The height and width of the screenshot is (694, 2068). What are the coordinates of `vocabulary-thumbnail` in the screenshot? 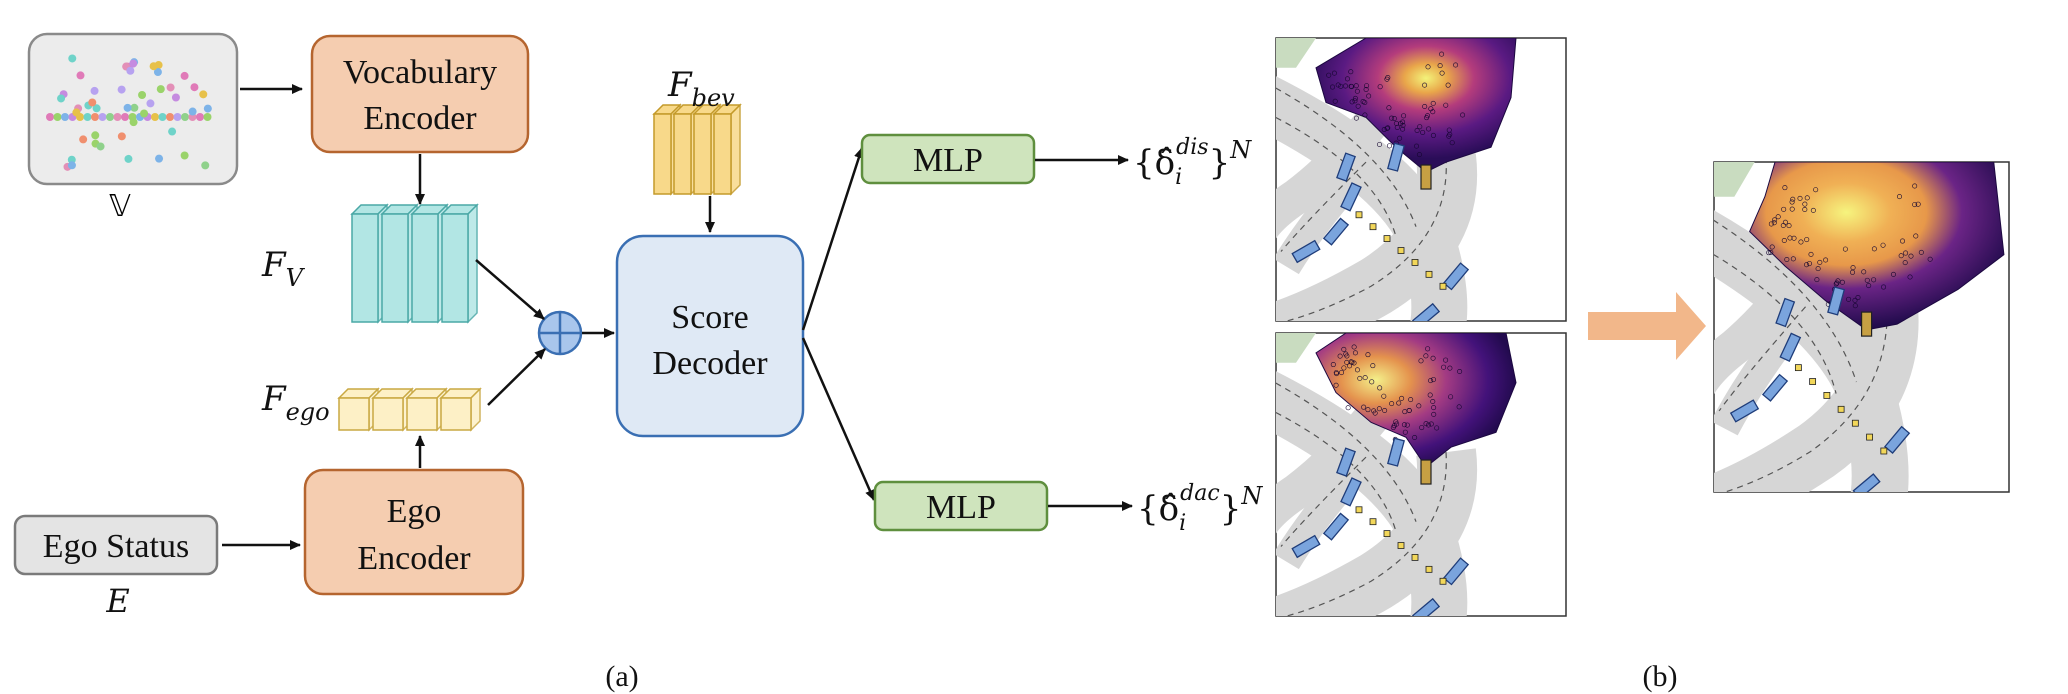 It's located at (133, 109).